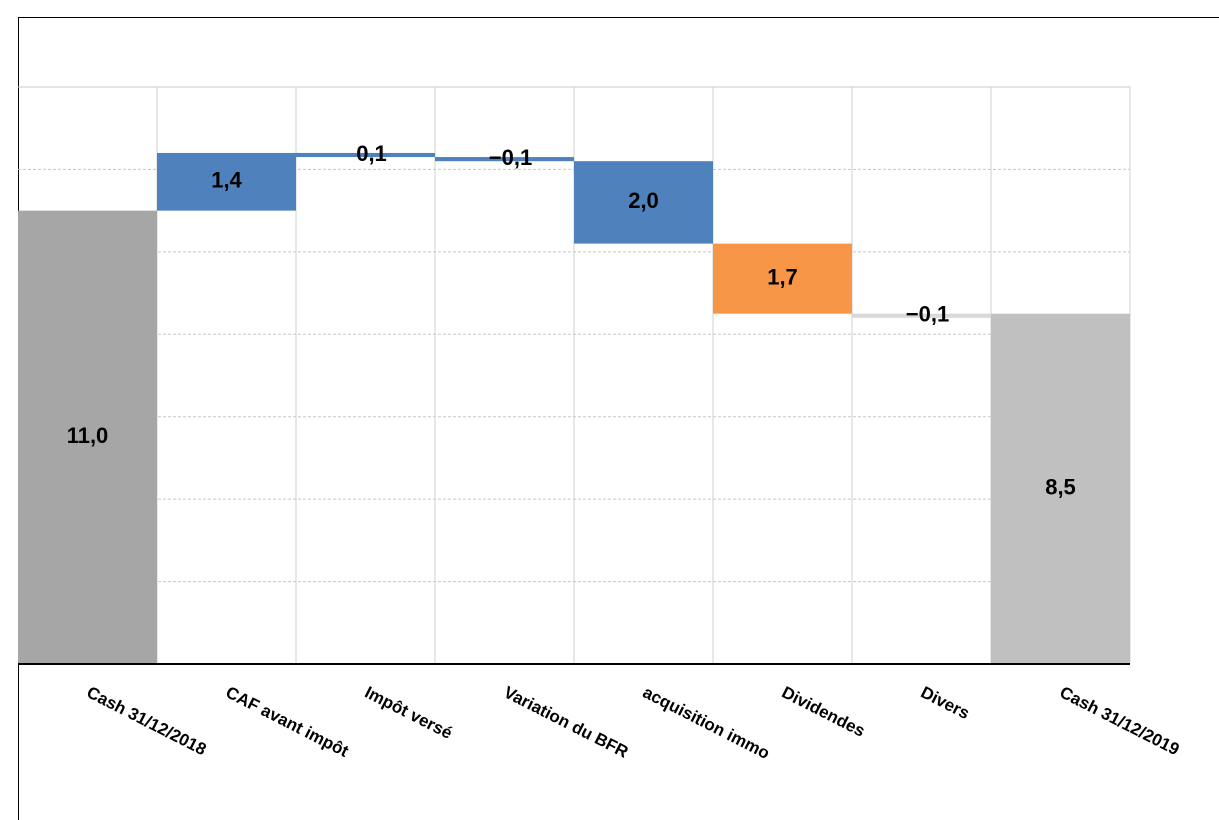 The image size is (1219, 820). Describe the element at coordinates (945, 703) in the screenshot. I see `x-tick-label: Divers` at that location.